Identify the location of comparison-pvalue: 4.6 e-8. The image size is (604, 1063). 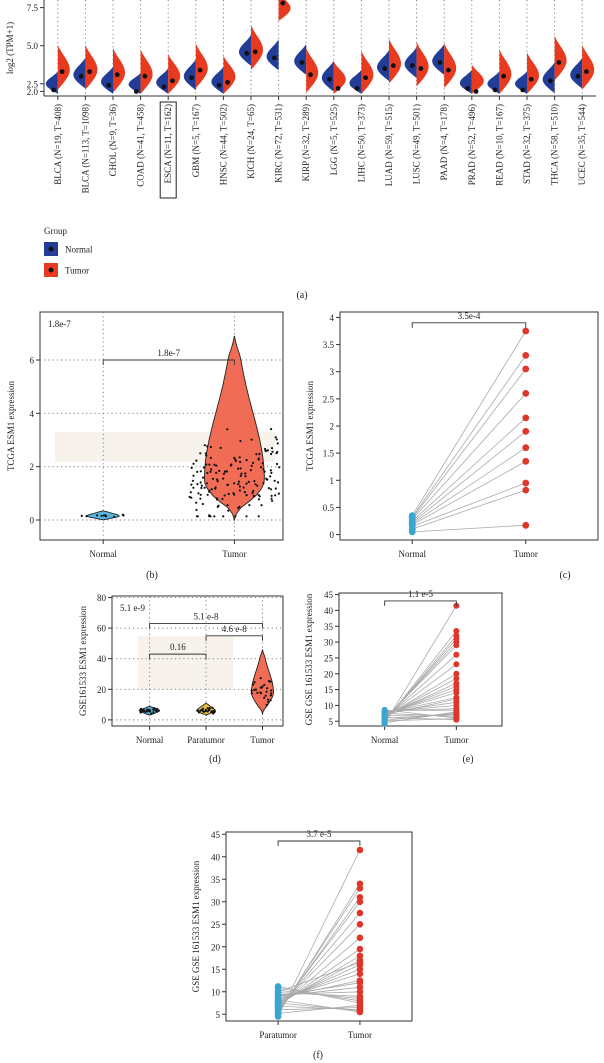
(234, 629).